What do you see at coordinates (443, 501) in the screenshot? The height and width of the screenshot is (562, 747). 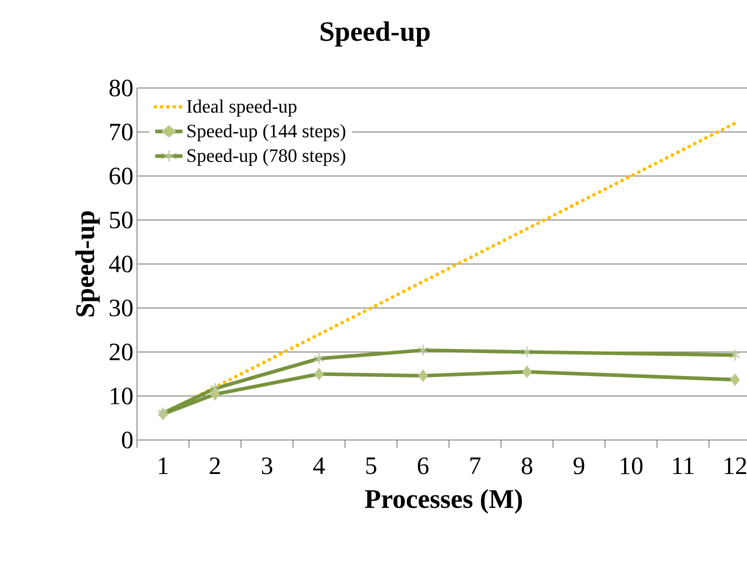 I see `x-axis-title: Processes (M)` at bounding box center [443, 501].